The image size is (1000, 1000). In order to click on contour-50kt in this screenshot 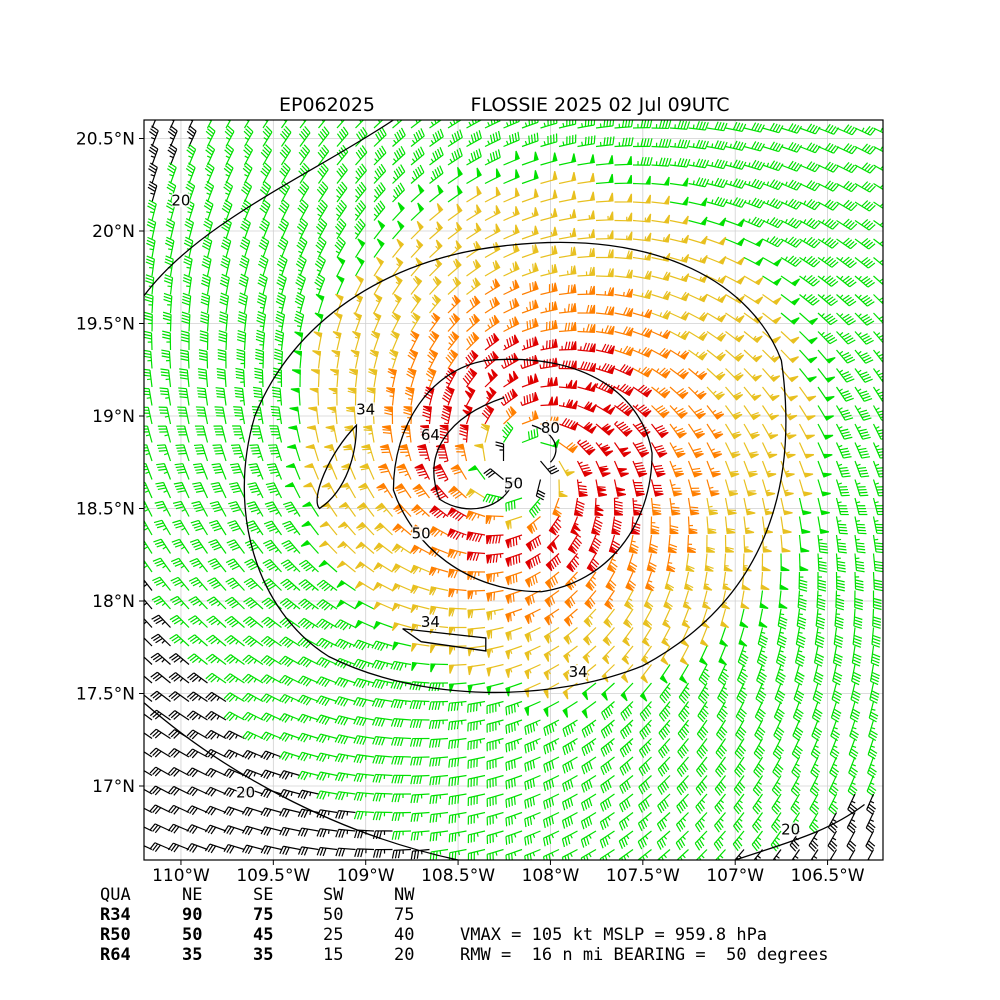, I will do `click(522, 475)`.